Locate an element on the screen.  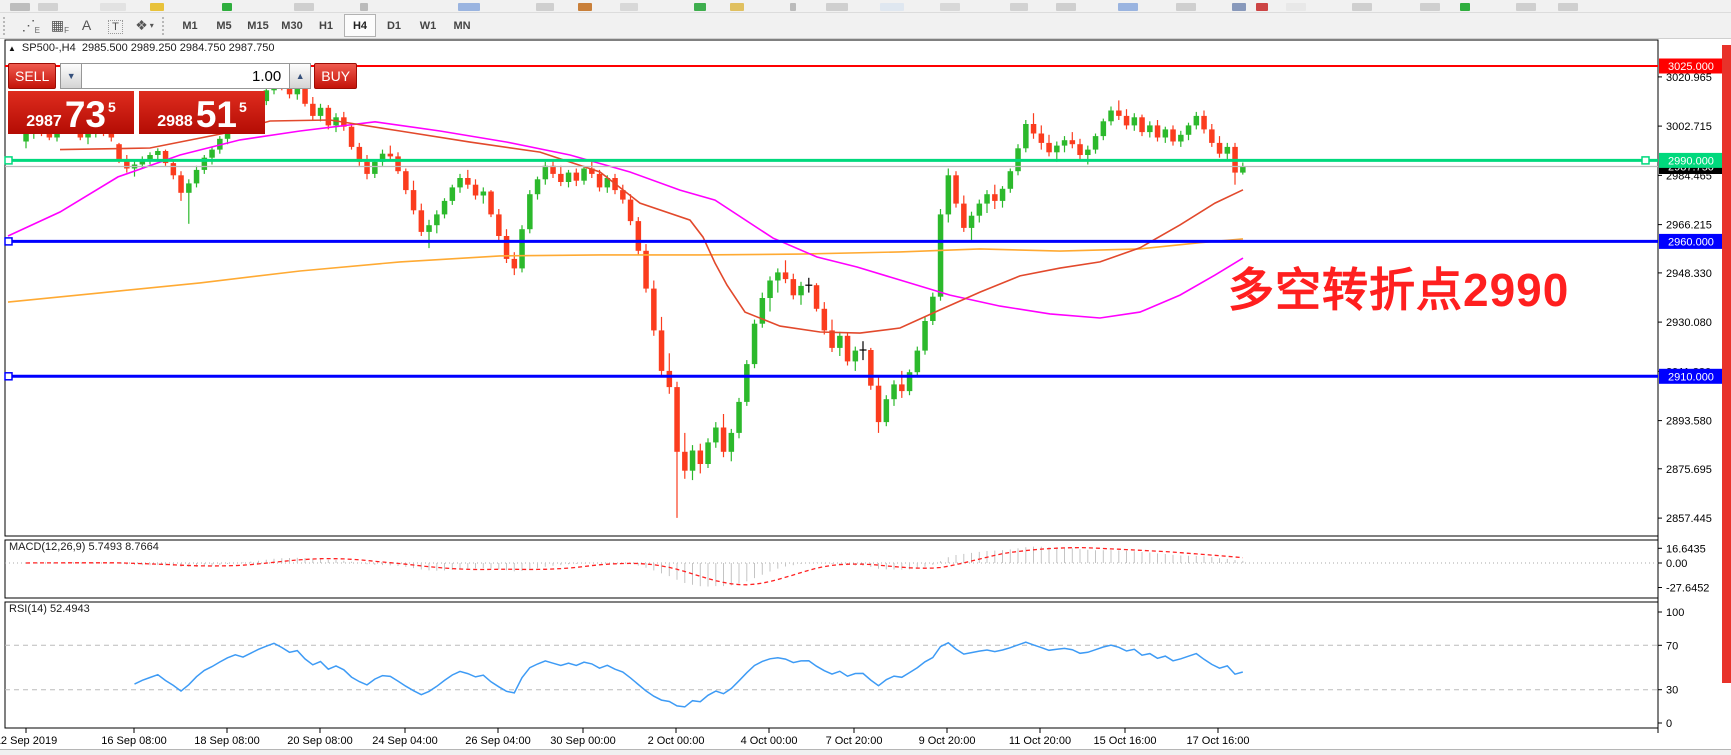
macd-panel: 16.6435 0.00 -27.6452 is located at coordinates (857, 569).